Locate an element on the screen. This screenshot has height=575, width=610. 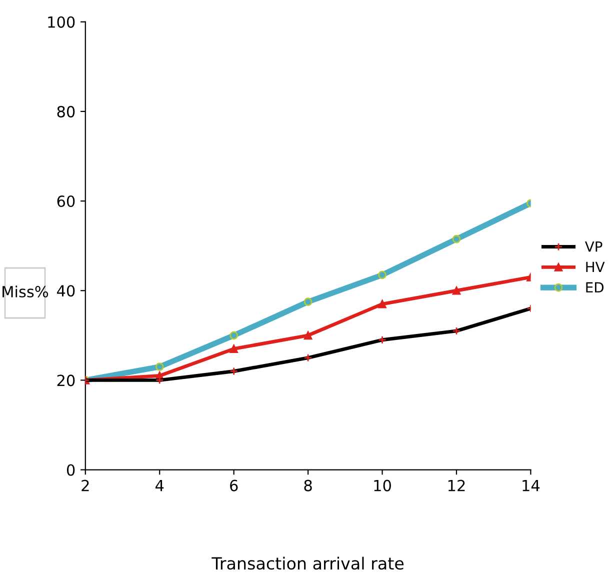
y-axis-title: Miss% is located at coordinates (25, 292).